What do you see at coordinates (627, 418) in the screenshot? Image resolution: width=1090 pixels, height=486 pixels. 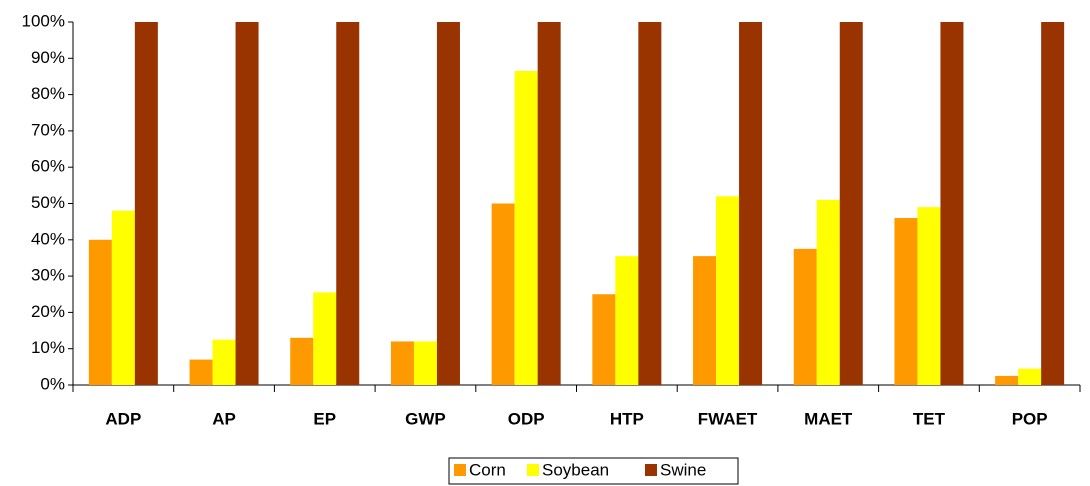 I see `x-tick-label: HTP` at bounding box center [627, 418].